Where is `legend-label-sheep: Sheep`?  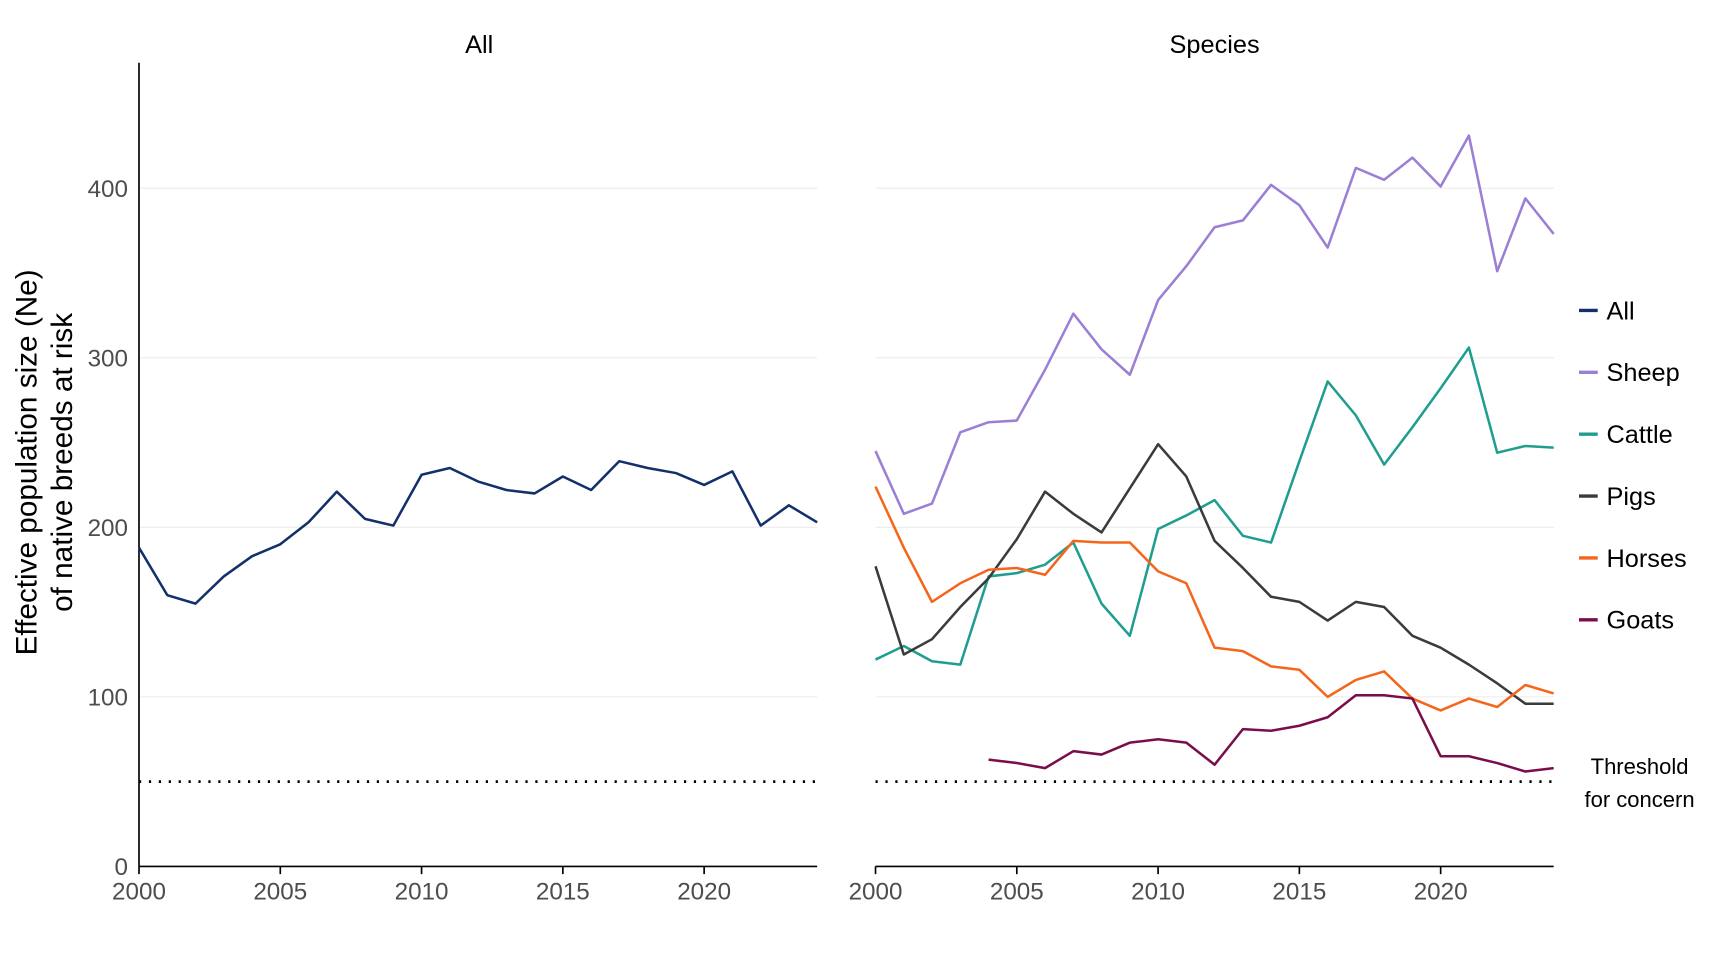
legend-label-sheep: Sheep is located at coordinates (1643, 373).